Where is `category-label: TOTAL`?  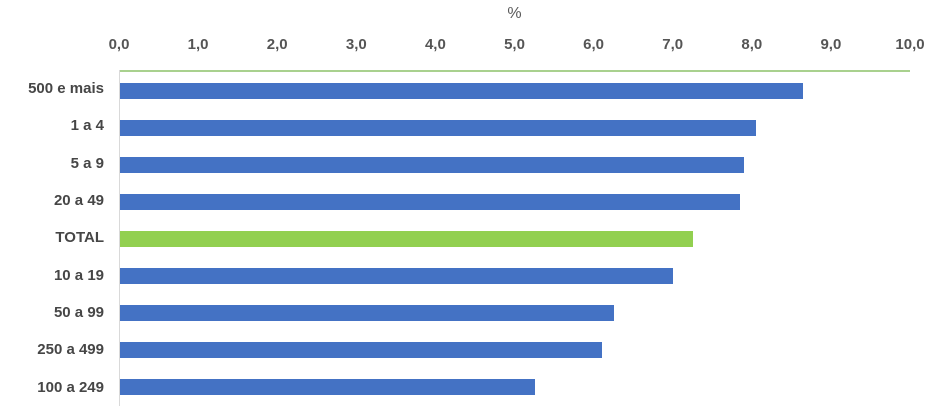
category-label: TOTAL is located at coordinates (79, 238).